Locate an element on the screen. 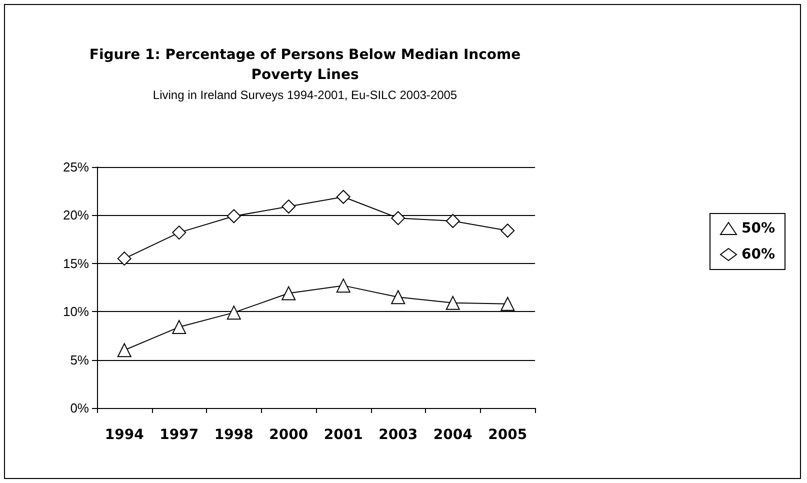 This screenshot has height=483, width=807. legend-label: 50% is located at coordinates (758, 228).